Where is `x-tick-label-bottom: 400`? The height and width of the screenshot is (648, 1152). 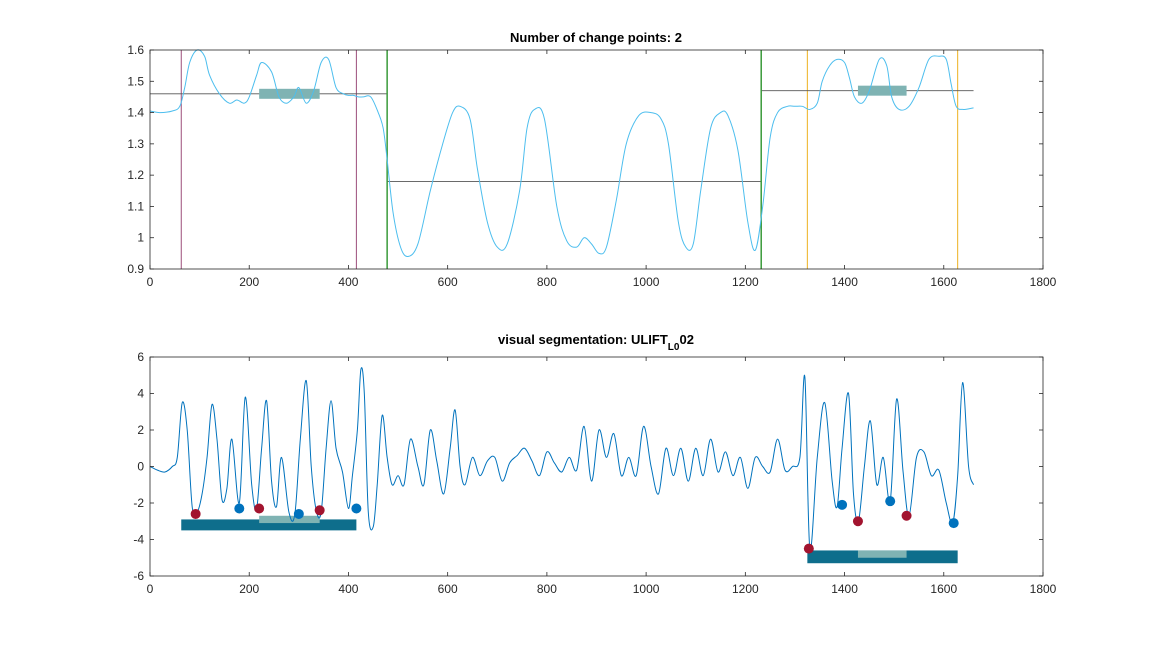
x-tick-label-bottom: 400 is located at coordinates (348, 589).